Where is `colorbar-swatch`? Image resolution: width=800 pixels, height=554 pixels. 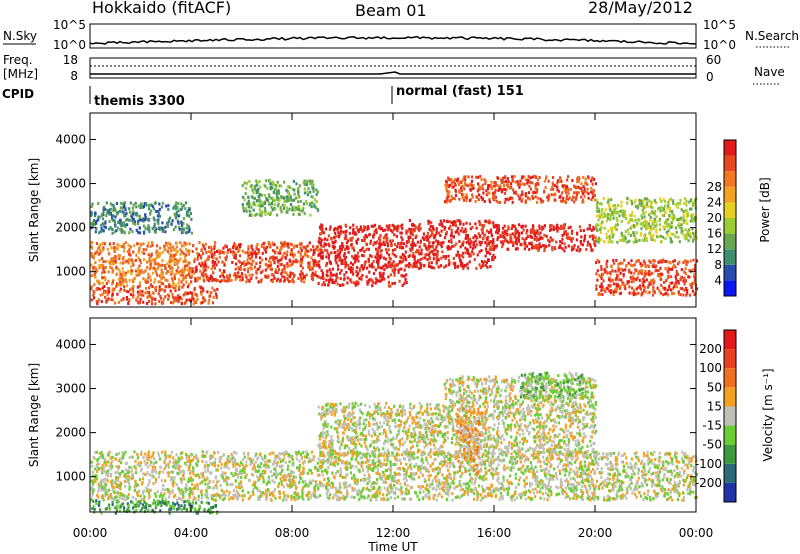 colorbar-swatch is located at coordinates (730, 272).